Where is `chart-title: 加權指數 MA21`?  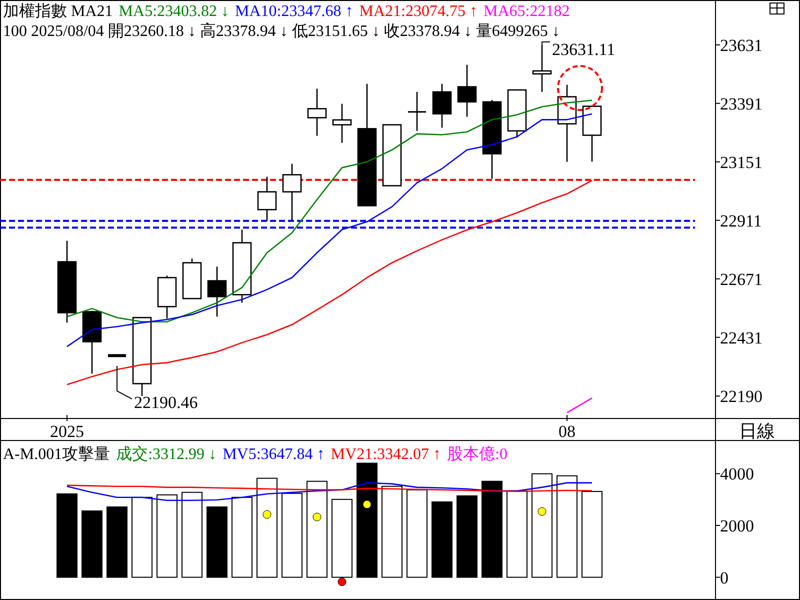 chart-title: 加權指數 MA21 is located at coordinates (58, 11).